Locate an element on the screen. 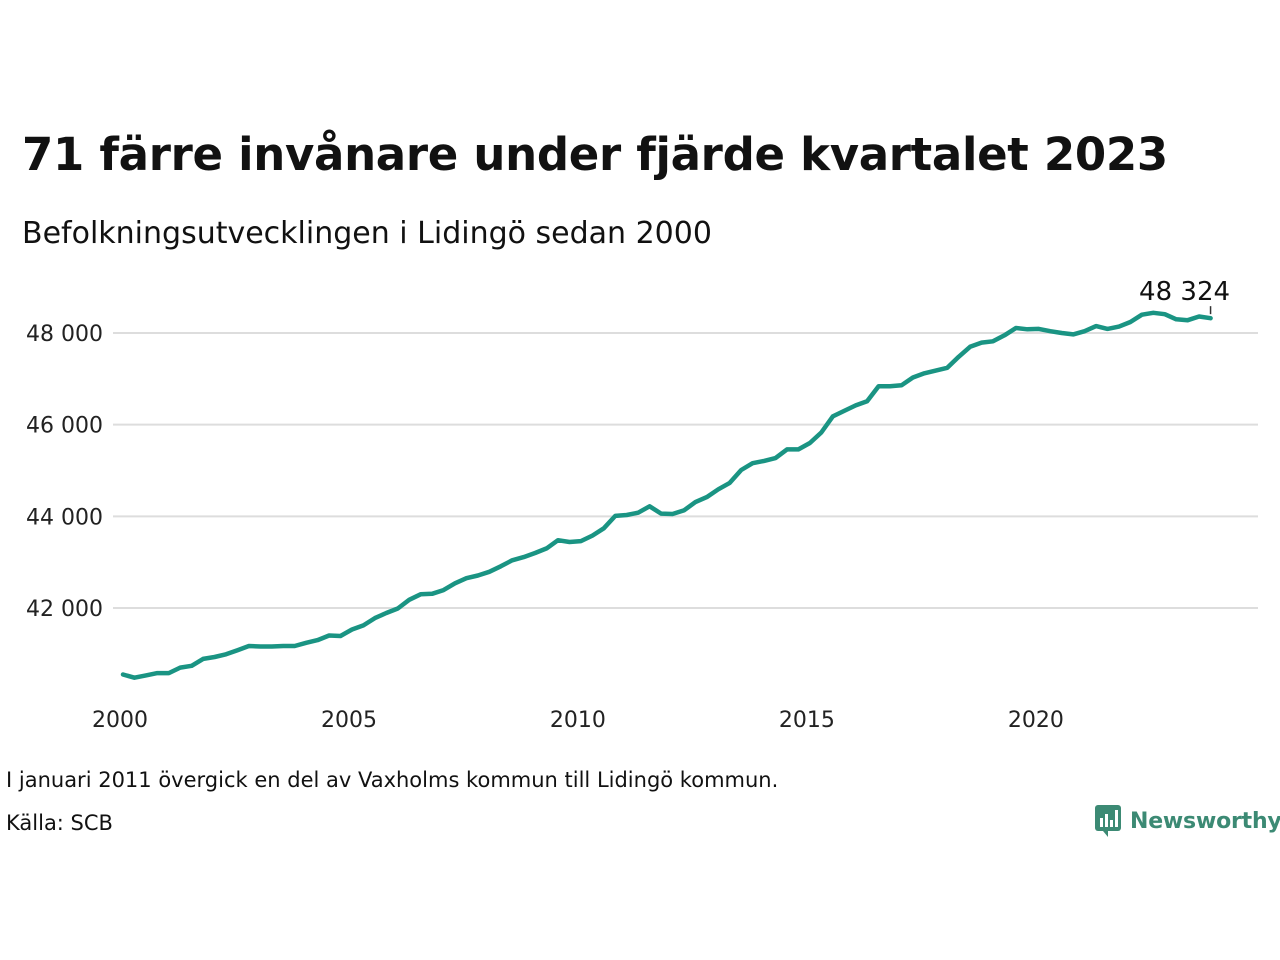  bar-chart-speech-bubble-icon is located at coordinates (1108, 821).